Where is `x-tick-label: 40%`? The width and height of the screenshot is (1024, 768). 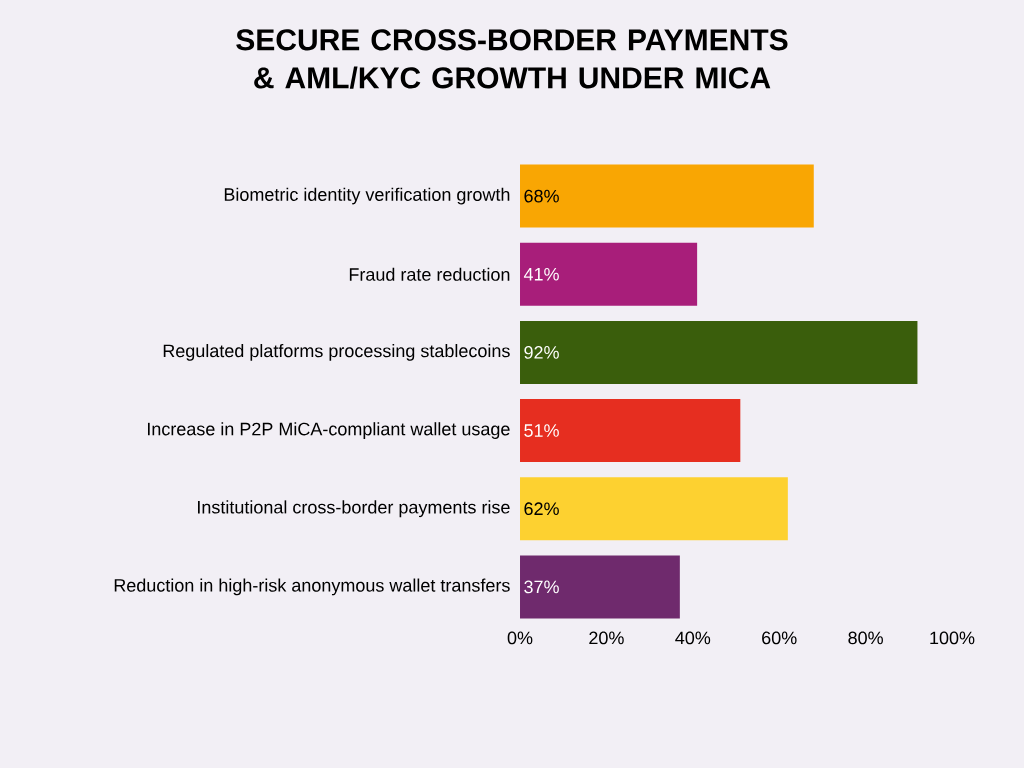
x-tick-label: 40% is located at coordinates (693, 638).